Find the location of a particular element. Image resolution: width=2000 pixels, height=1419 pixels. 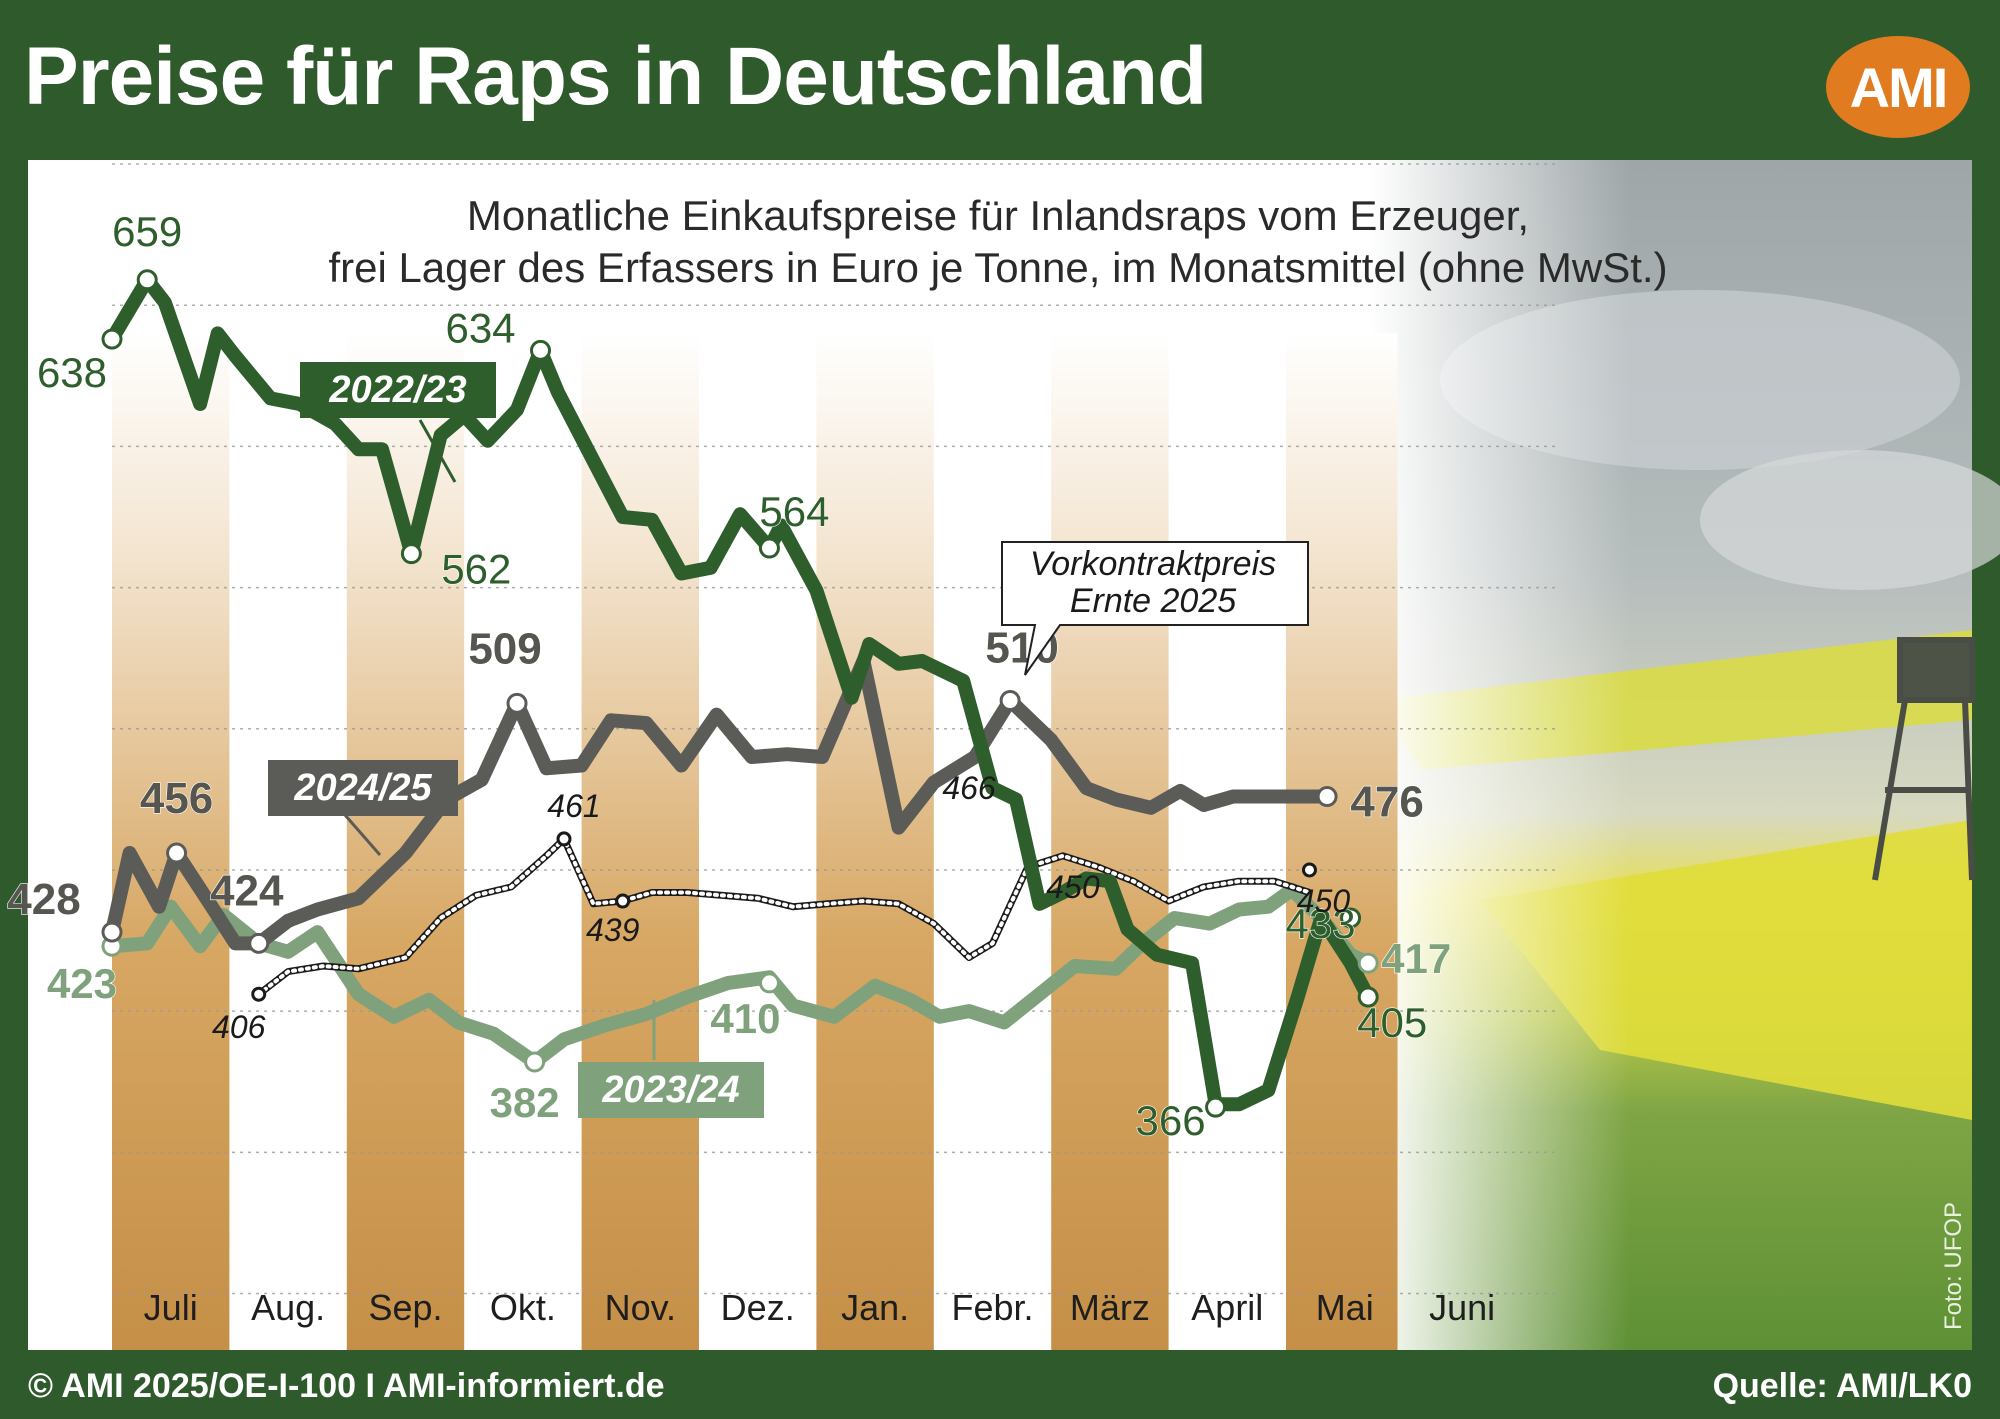

data-label: 509 is located at coordinates (504, 648).